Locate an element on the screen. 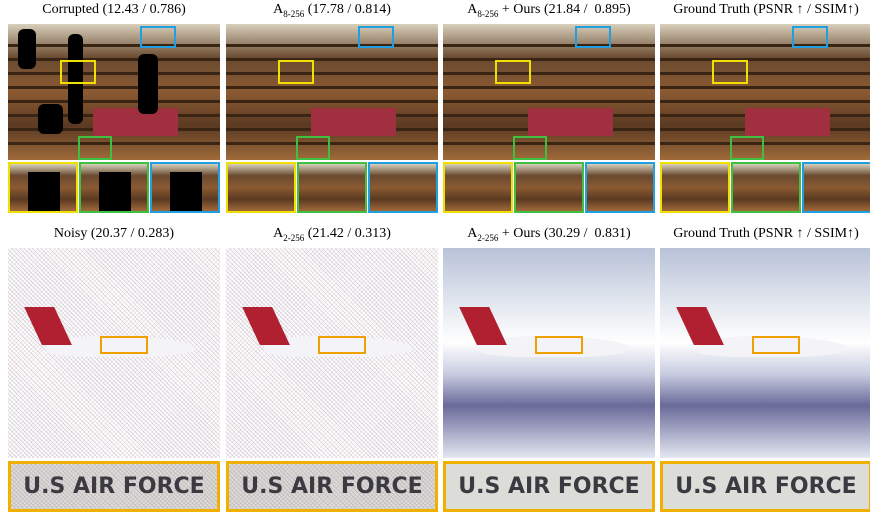 This screenshot has width=870, height=514. caption: A2-256 (21.42 / 0.313) is located at coordinates (332, 234).